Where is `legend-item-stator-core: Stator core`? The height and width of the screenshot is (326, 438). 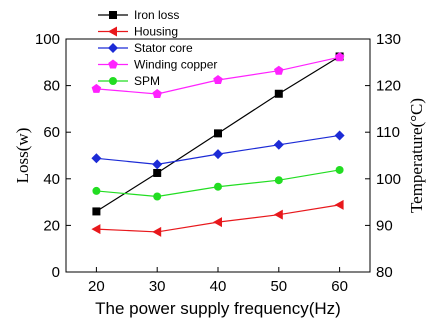
legend-item-stator-core: Stator core is located at coordinates (145, 48).